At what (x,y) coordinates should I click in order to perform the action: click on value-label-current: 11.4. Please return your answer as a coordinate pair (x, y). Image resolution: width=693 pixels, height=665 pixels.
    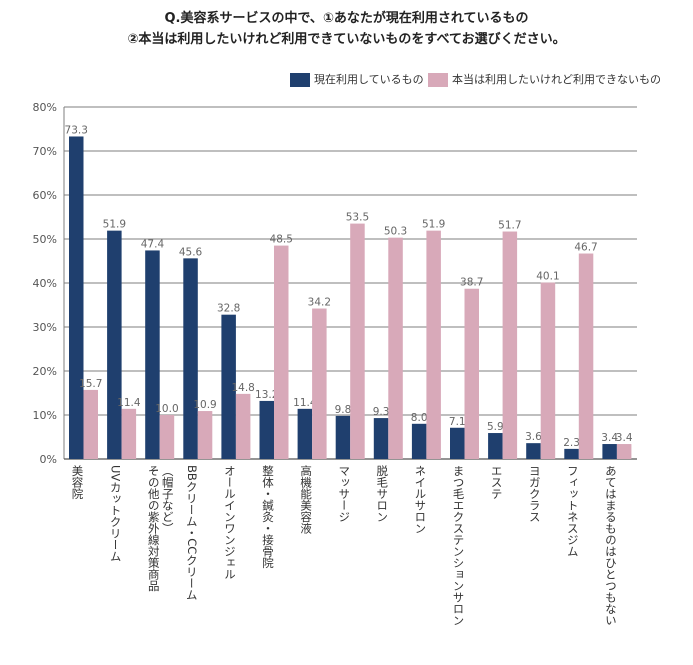
    Looking at the image, I should click on (305, 403).